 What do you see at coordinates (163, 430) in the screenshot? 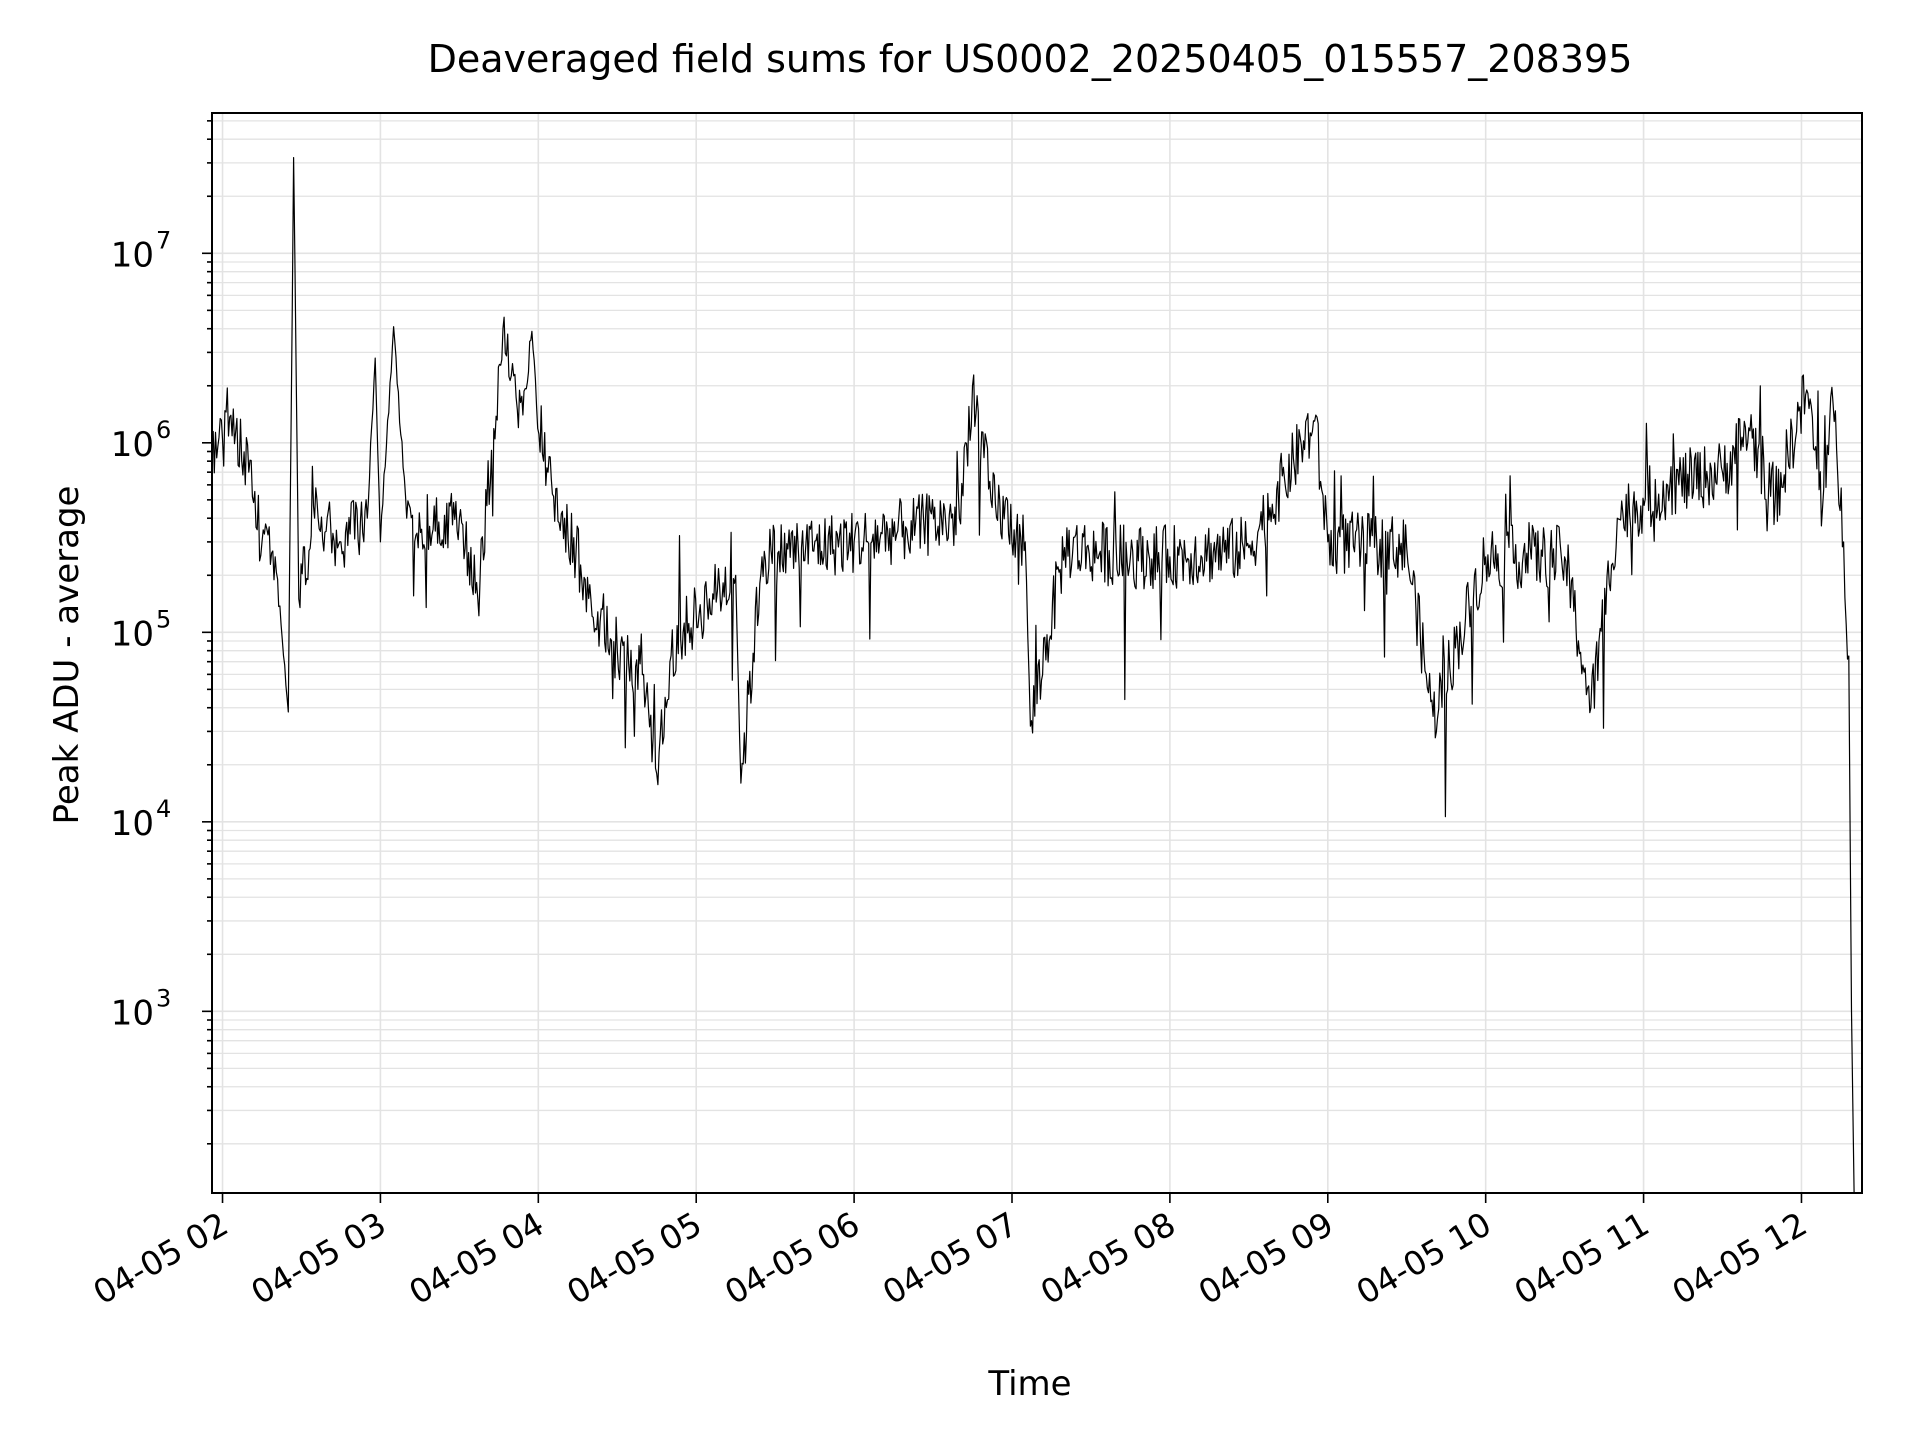
I see `y-tick-exponent: 6` at bounding box center [163, 430].